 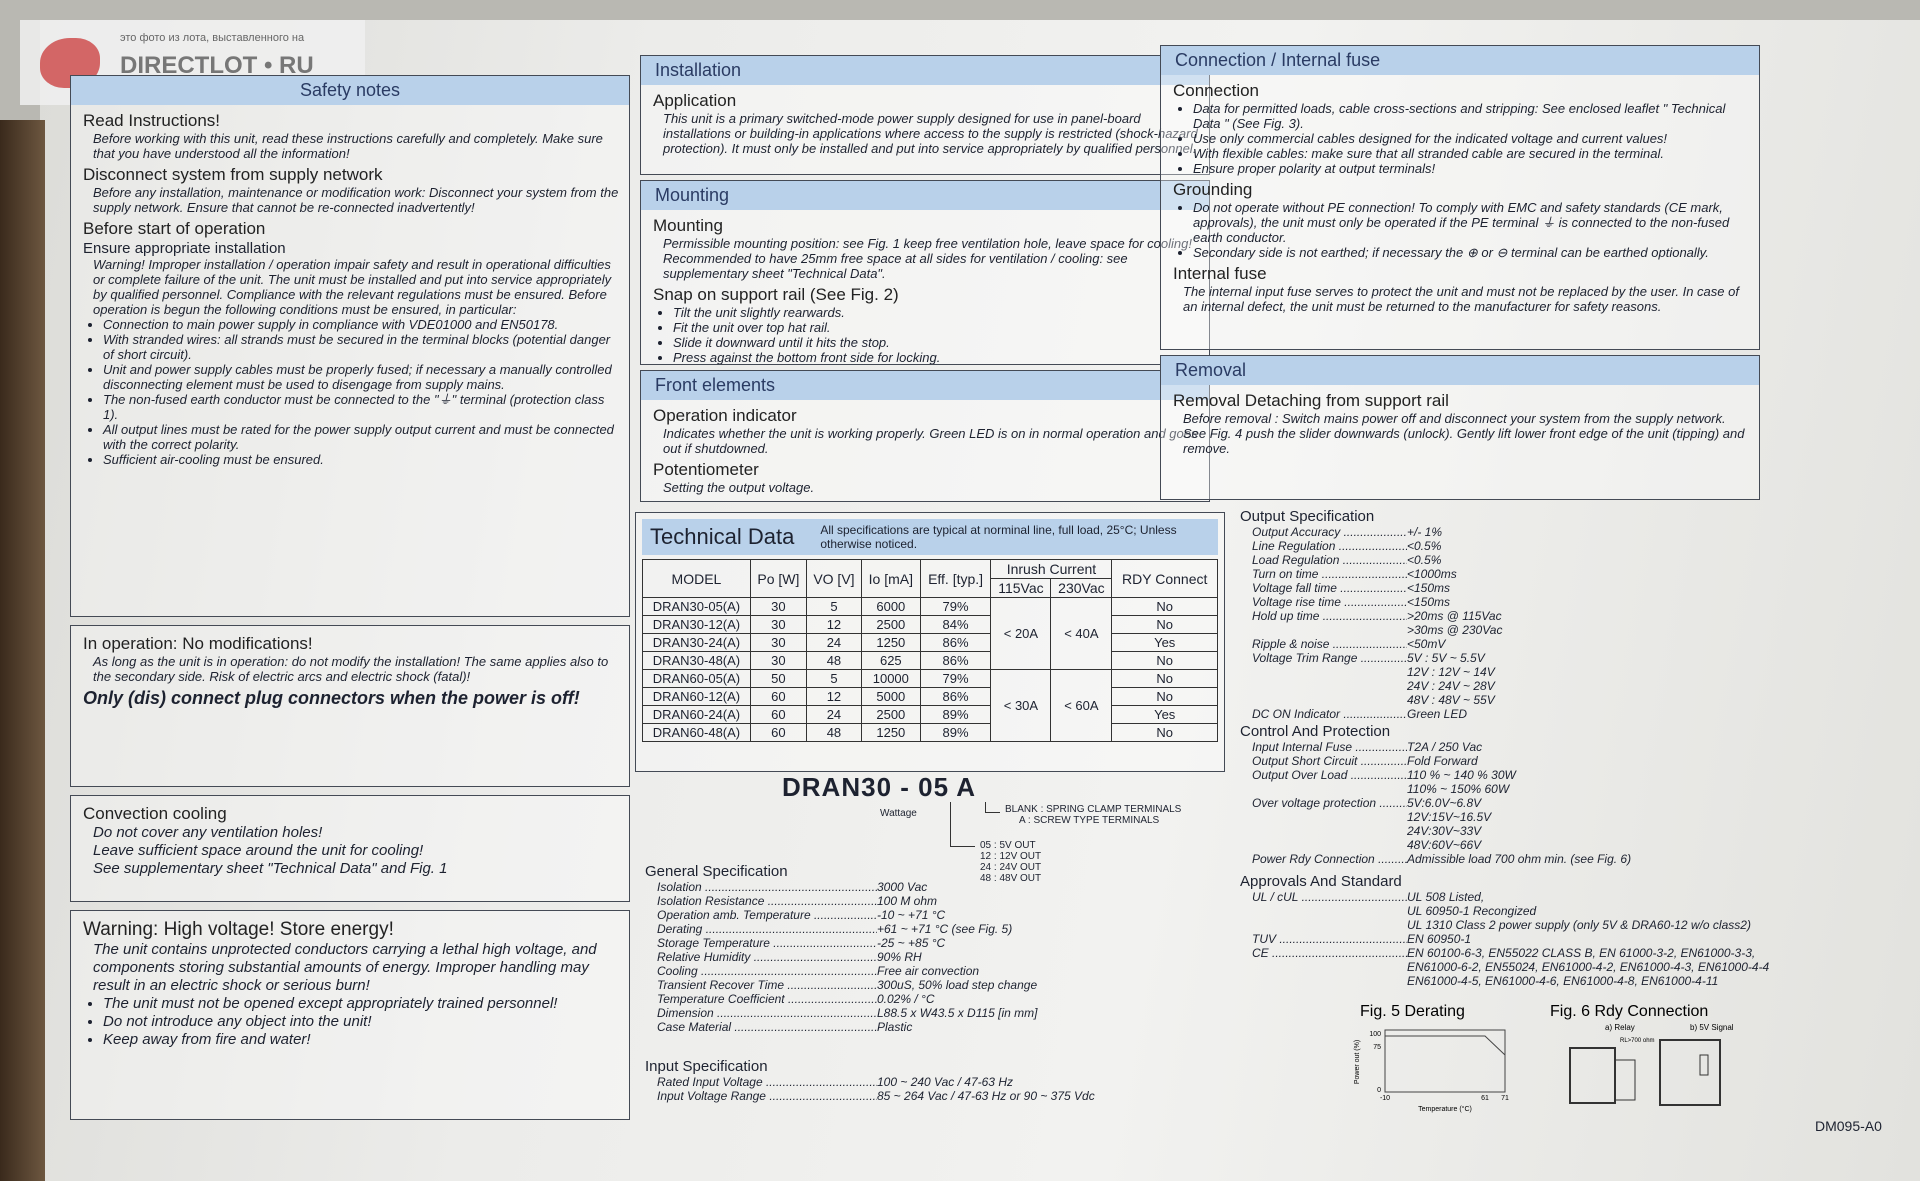 What do you see at coordinates (890, 678) in the screenshot?
I see `cell: 10000` at bounding box center [890, 678].